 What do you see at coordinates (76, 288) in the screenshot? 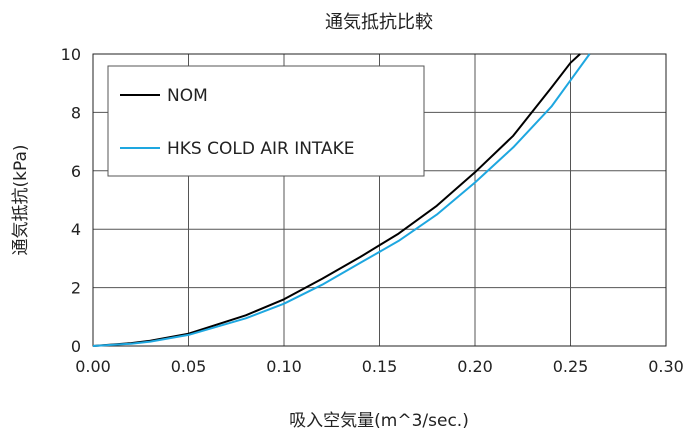
I see `y-tick-label: 2` at bounding box center [76, 288].